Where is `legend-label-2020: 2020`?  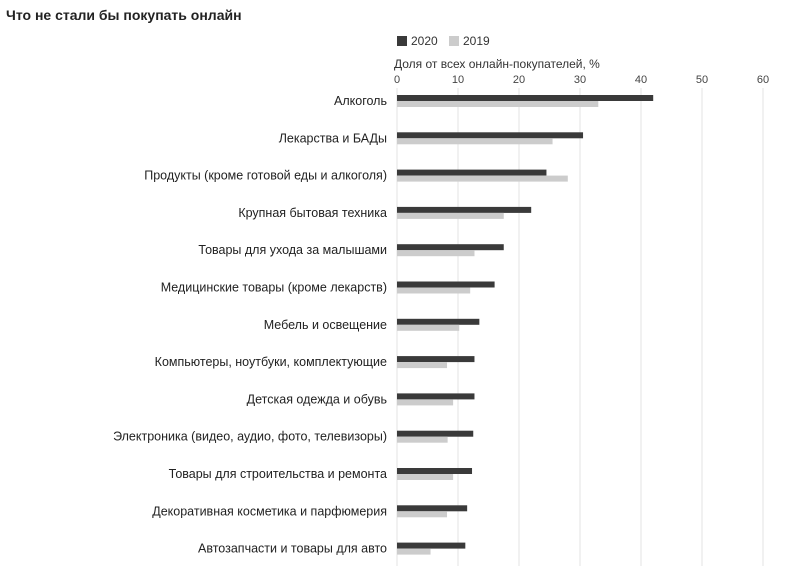 legend-label-2020: 2020 is located at coordinates (424, 41).